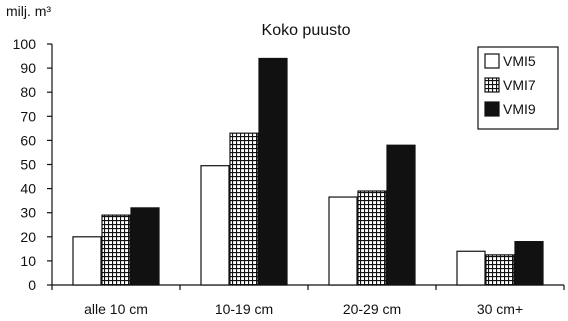 Image resolution: width=568 pixels, height=321 pixels. I want to click on y-axis: 0 10 20 30 40 50 60 70 80 90 100, so click(33, 164).